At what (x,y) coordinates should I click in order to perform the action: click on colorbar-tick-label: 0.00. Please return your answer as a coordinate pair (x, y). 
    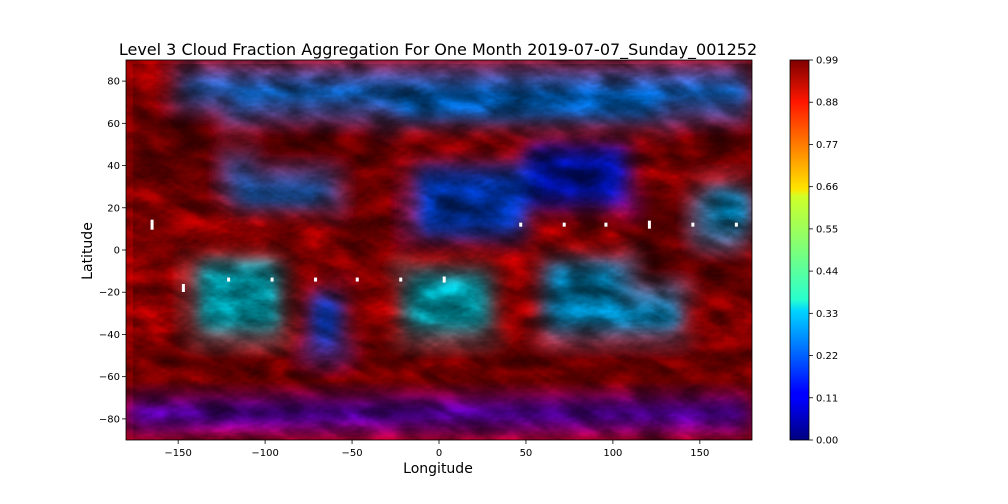
    Looking at the image, I should click on (827, 441).